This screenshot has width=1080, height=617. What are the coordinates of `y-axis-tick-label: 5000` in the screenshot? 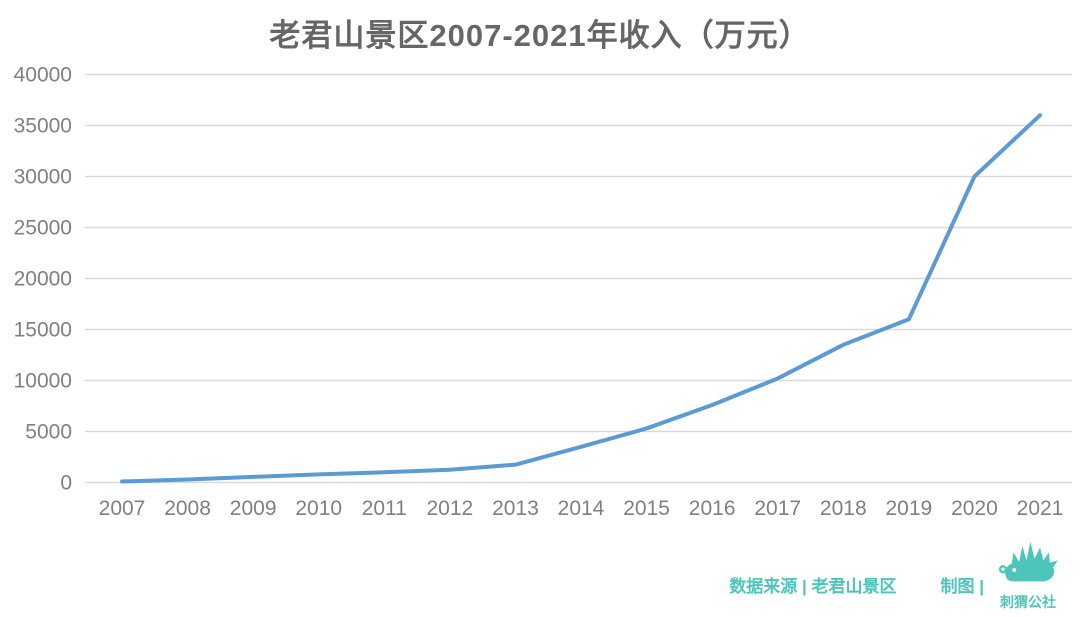 It's located at (48, 432).